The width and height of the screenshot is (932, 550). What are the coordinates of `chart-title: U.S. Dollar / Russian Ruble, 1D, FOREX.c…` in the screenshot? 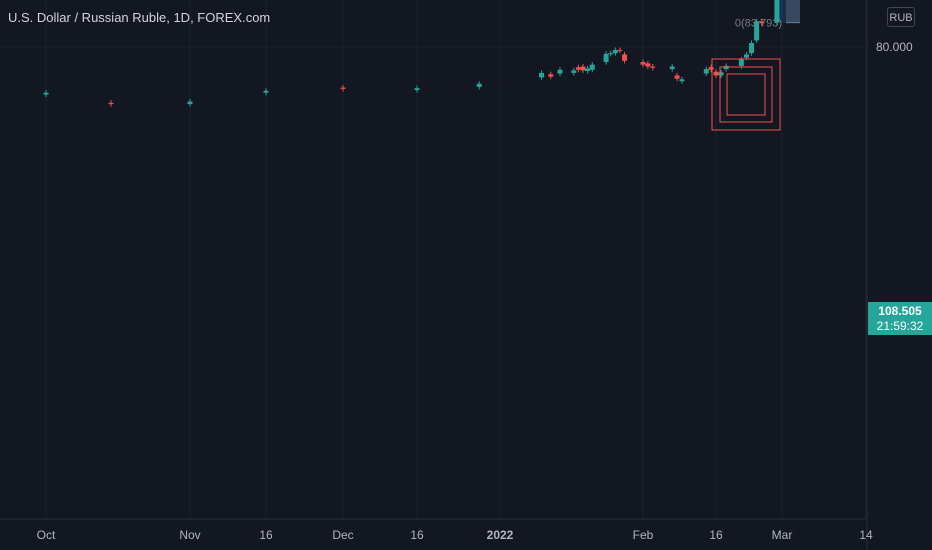 It's located at (139, 17).